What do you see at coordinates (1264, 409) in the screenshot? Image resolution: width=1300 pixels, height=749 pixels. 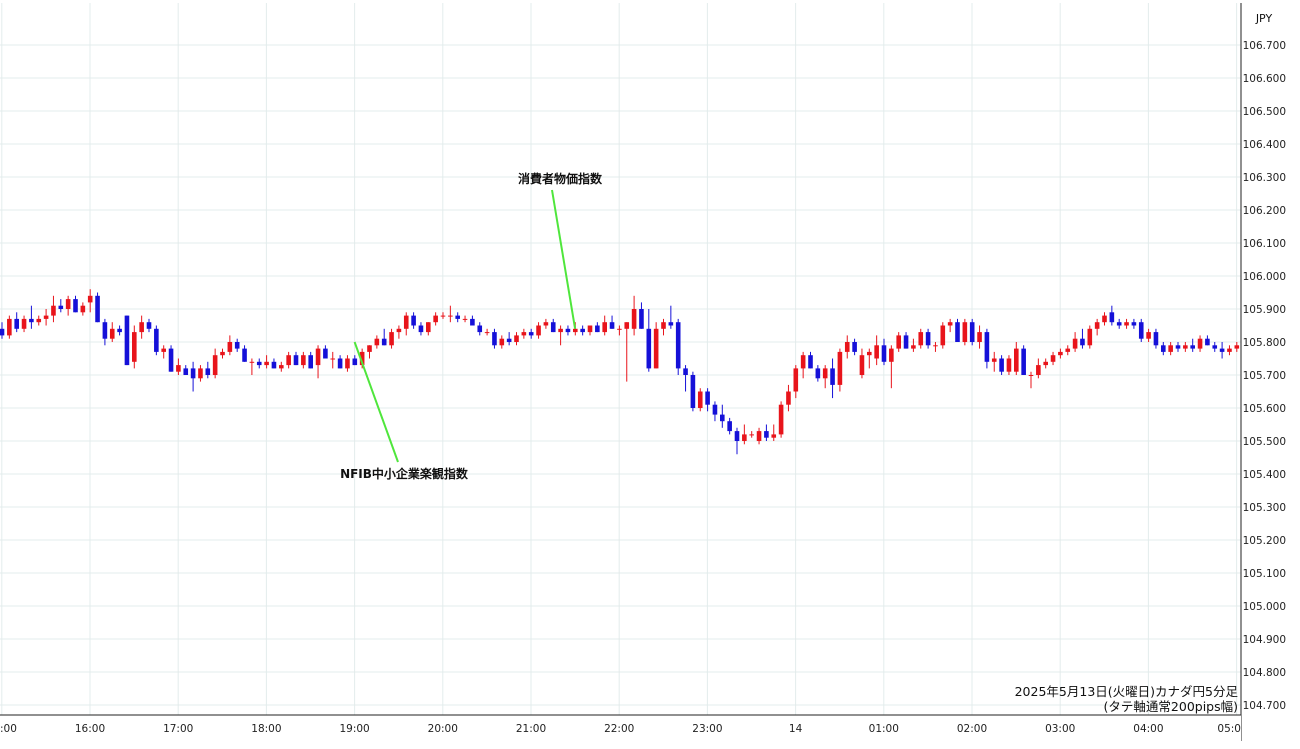 I see `y-tick-label: 105.600` at bounding box center [1264, 409].